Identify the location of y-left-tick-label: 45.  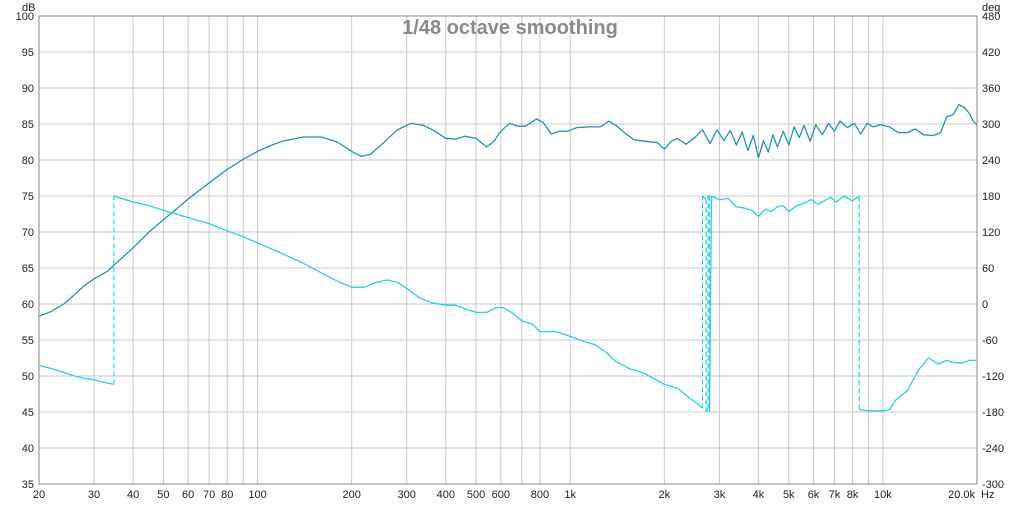
(28, 413).